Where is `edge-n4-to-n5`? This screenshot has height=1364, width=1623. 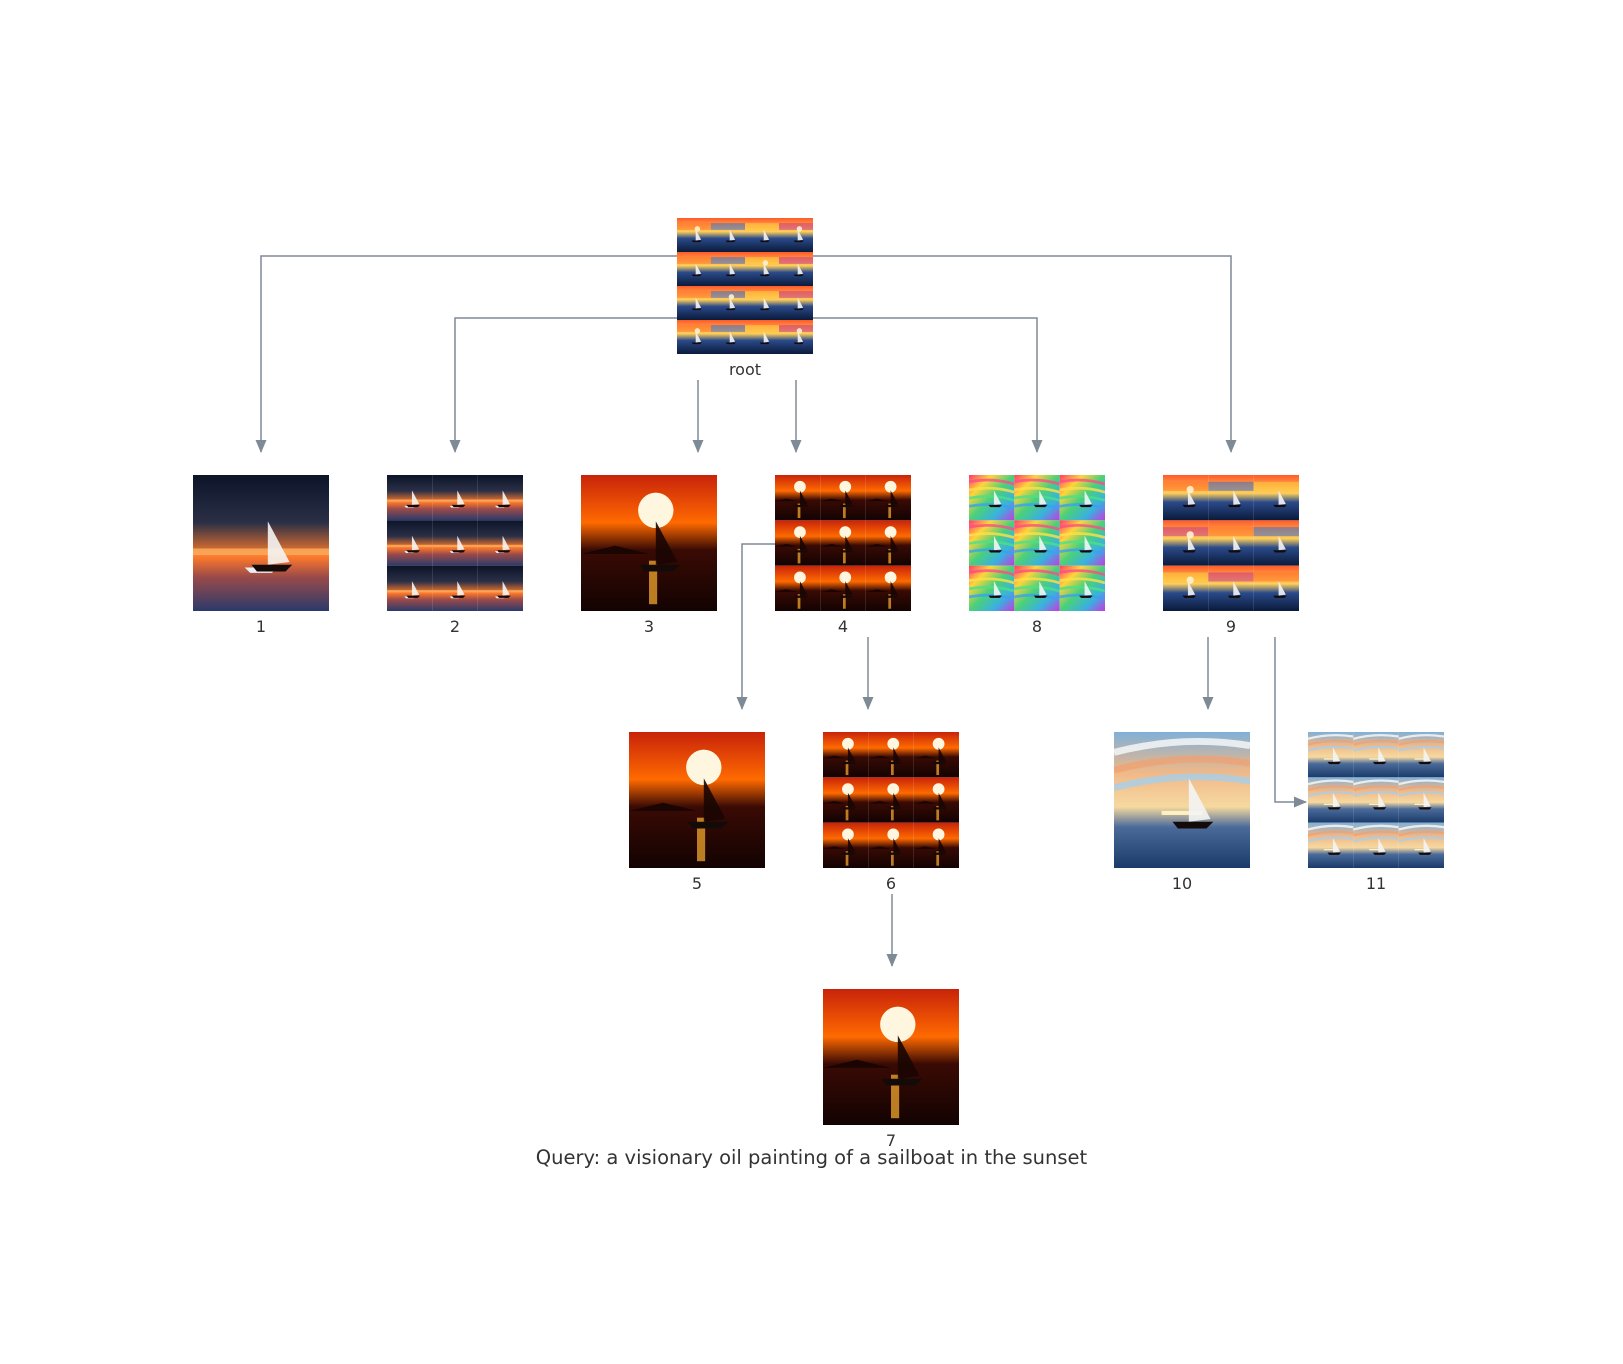 edge-n4-to-n5 is located at coordinates (755, 626).